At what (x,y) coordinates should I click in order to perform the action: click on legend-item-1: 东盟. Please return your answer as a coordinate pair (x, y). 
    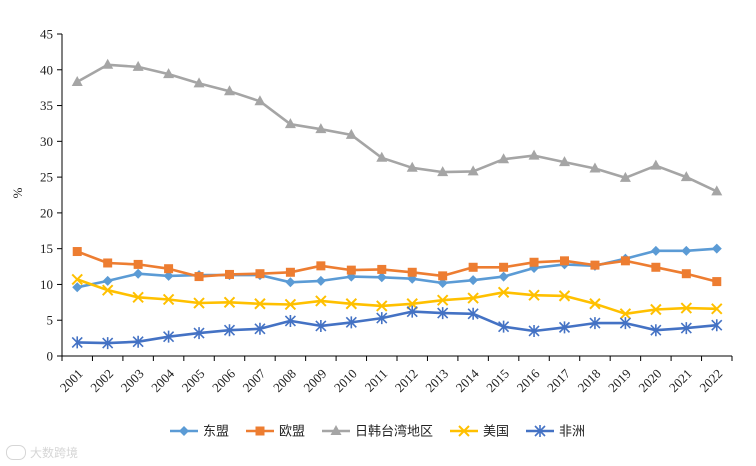
    Looking at the image, I should click on (199, 432).